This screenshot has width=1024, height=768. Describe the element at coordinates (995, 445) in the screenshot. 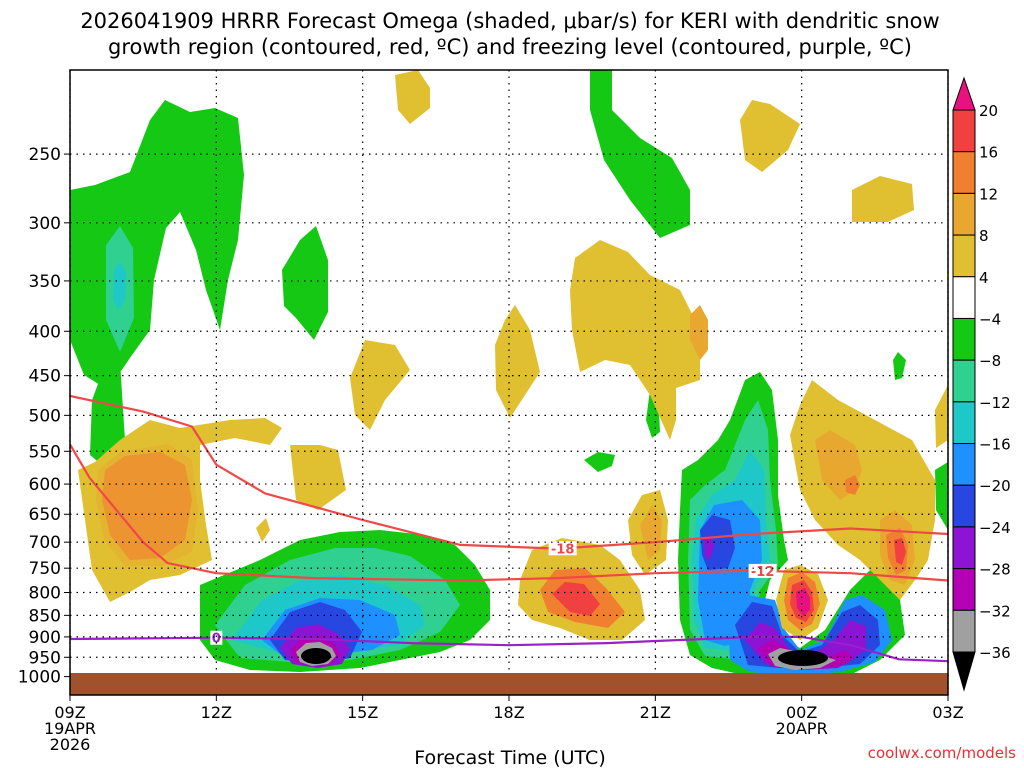

I see `colorbar-tick-label: −16` at that location.